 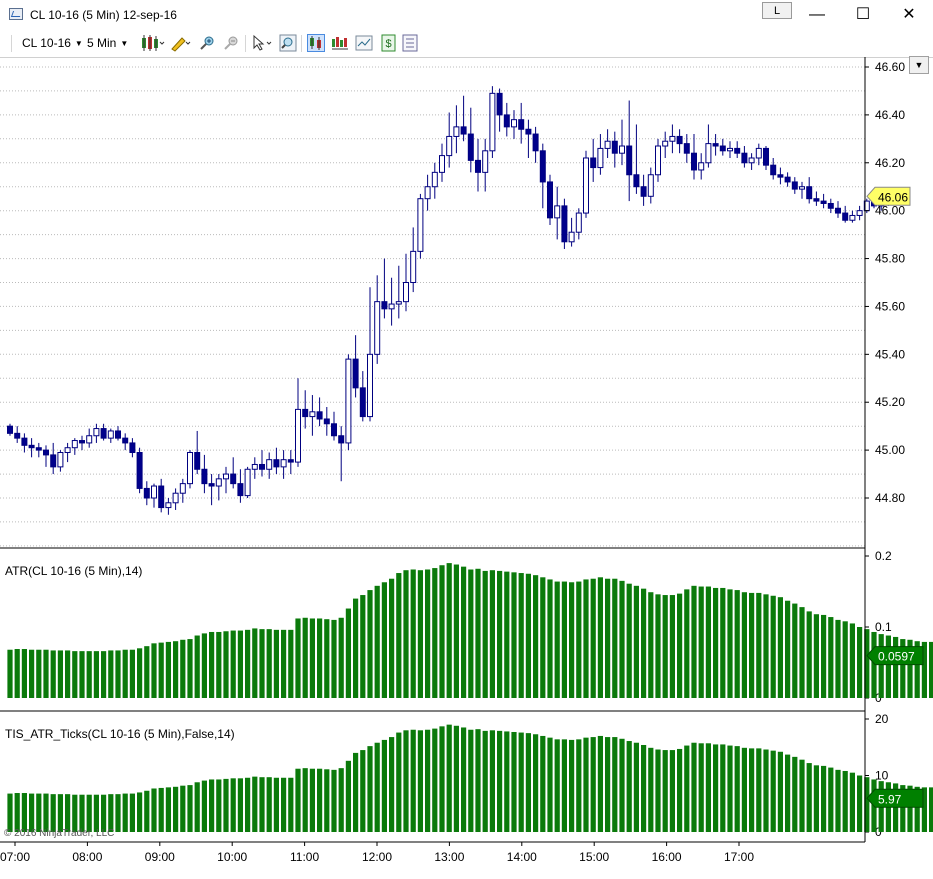 I want to click on search-icon, so click(x=288, y=43).